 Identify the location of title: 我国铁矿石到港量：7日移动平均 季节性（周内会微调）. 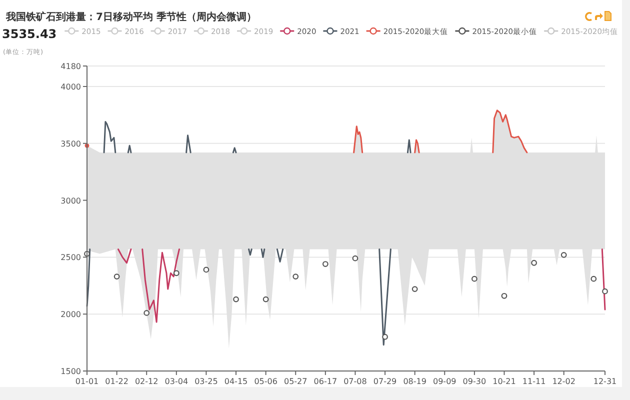
(131, 17).